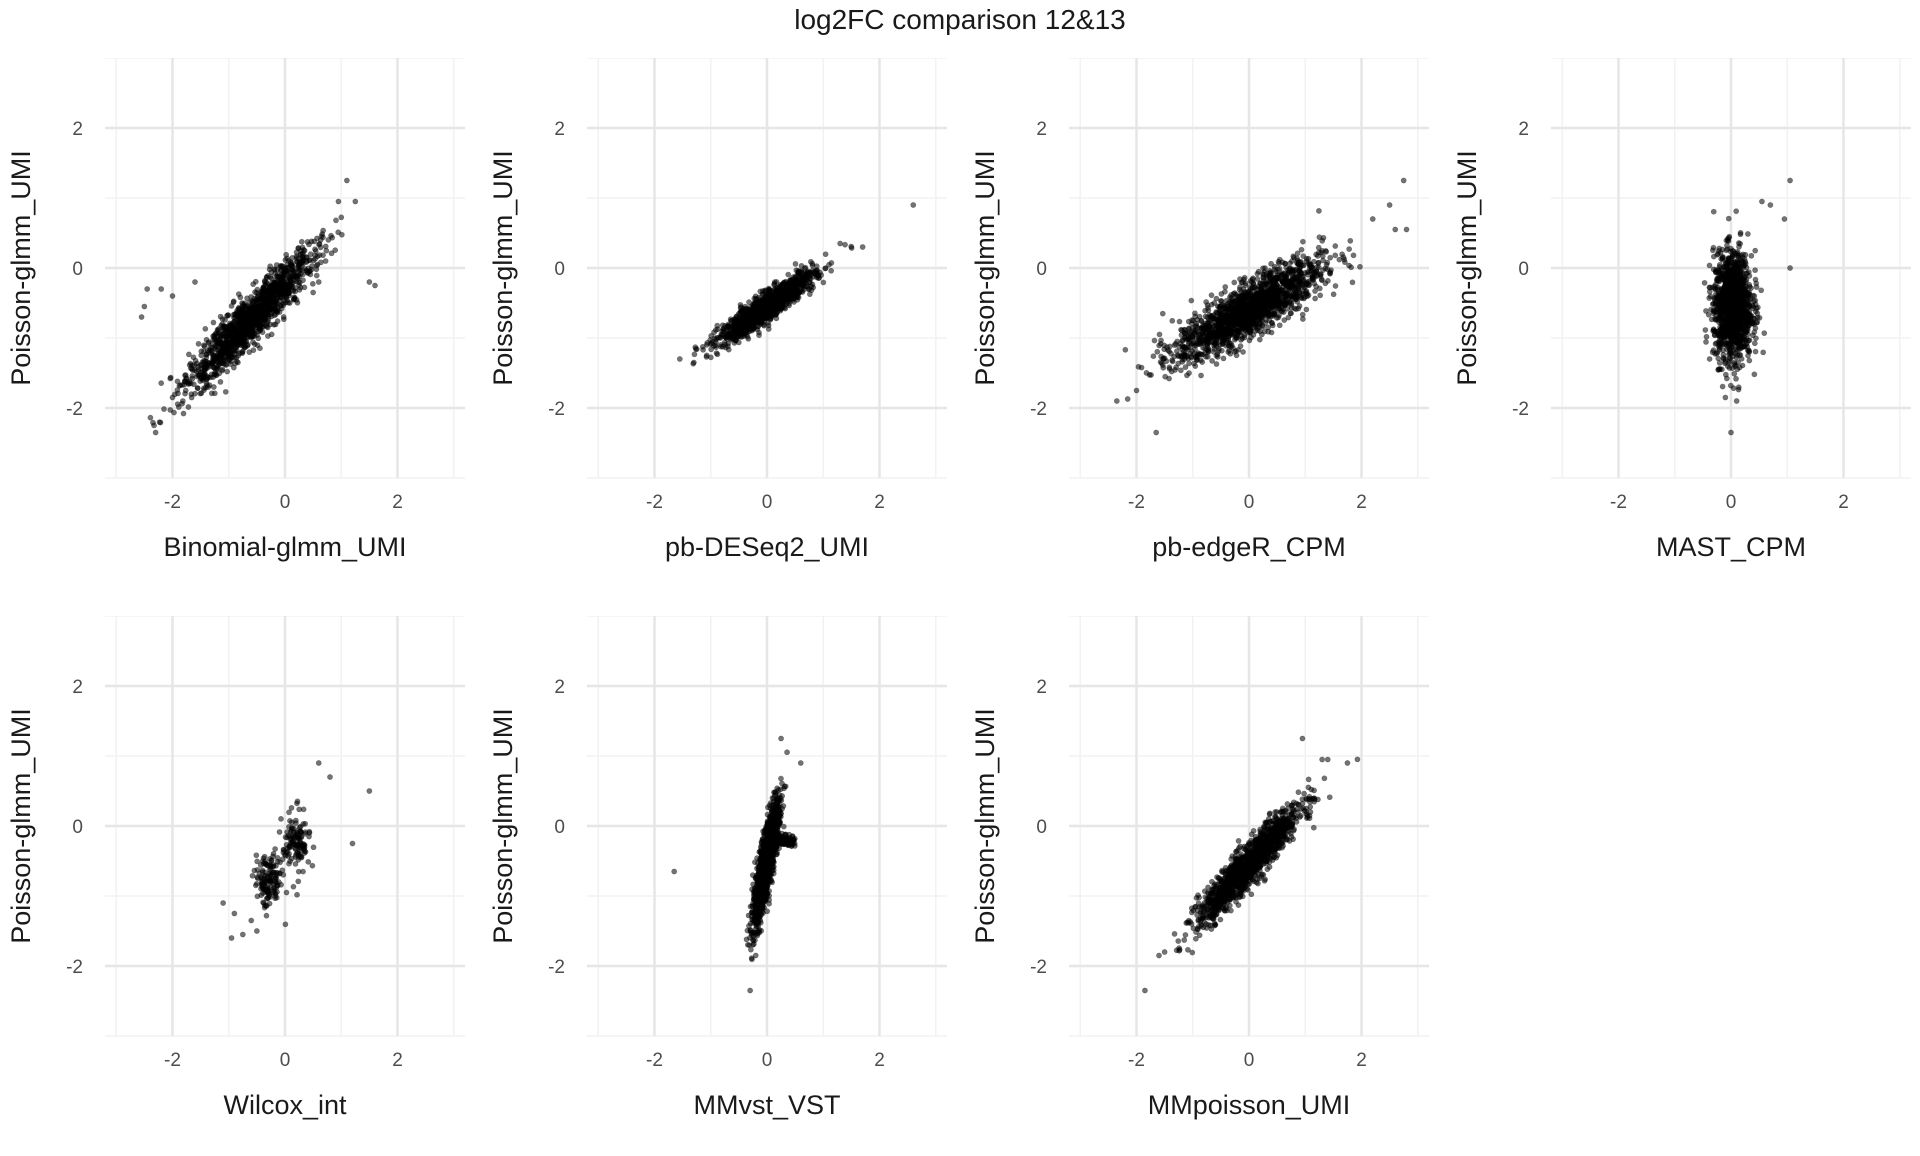  I want to click on y-tick-label: 2, so click(559, 129).